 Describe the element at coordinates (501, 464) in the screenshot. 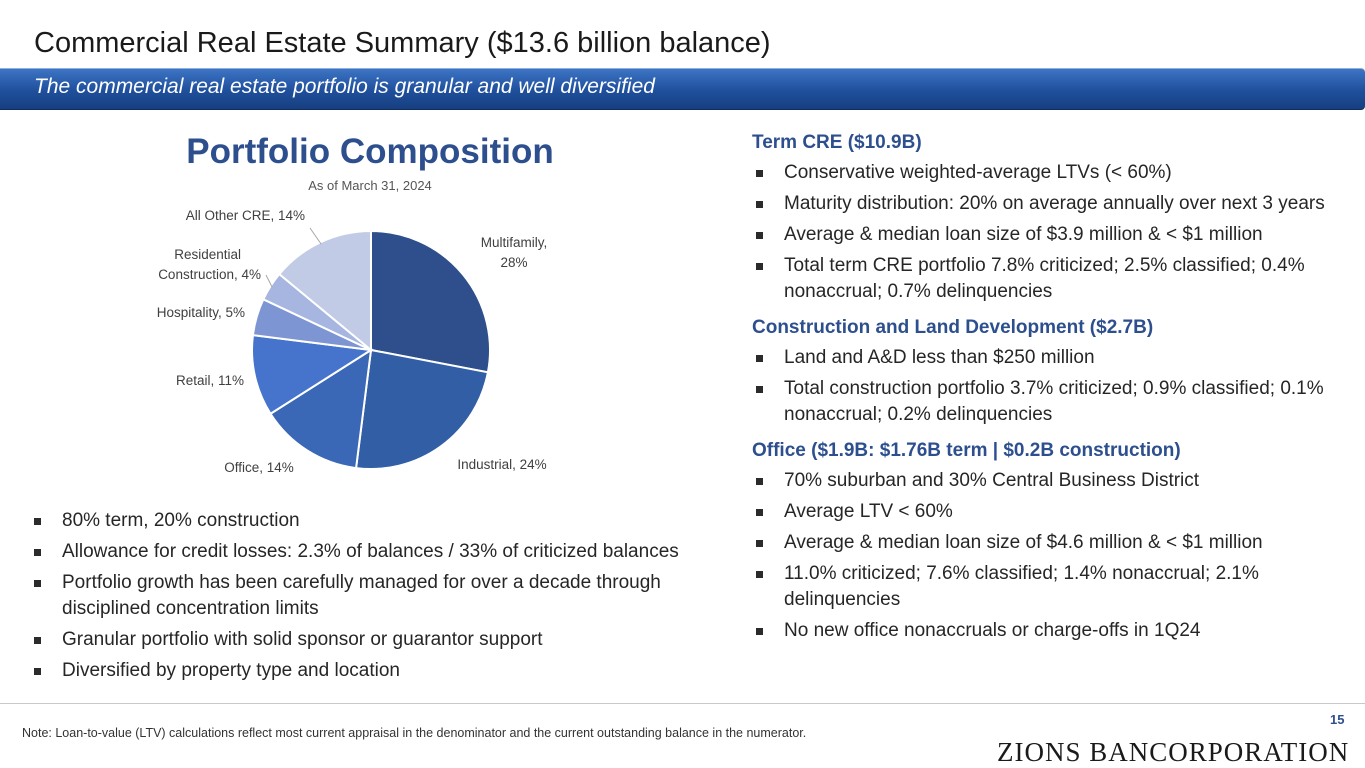

I see `pie-label-industrial: Industrial, 24%` at that location.